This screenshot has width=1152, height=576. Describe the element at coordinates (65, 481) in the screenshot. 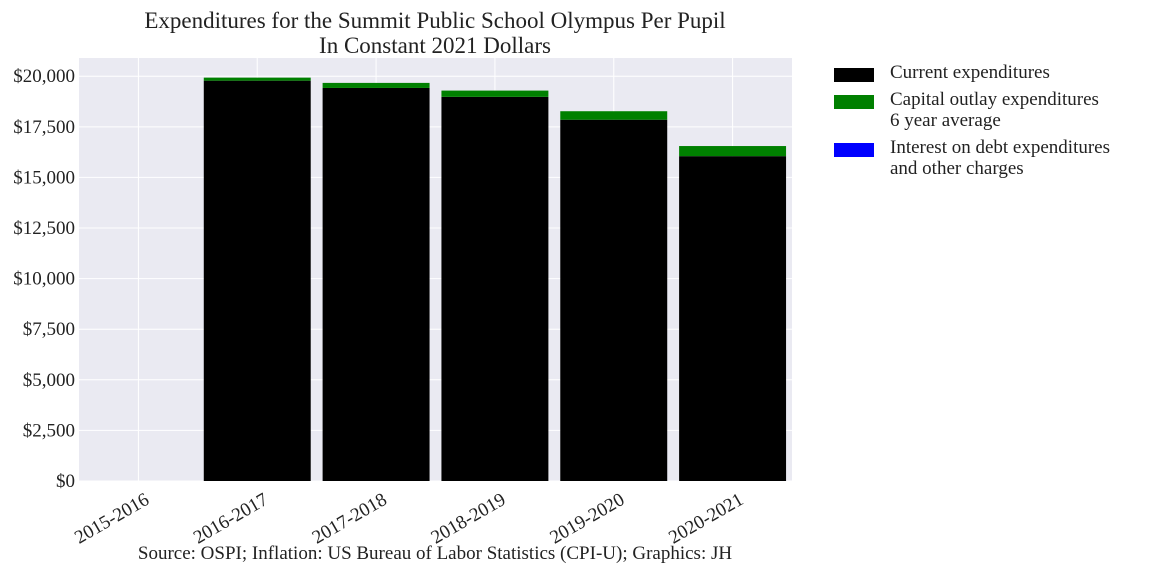

I see `y-tick-label: $0` at that location.